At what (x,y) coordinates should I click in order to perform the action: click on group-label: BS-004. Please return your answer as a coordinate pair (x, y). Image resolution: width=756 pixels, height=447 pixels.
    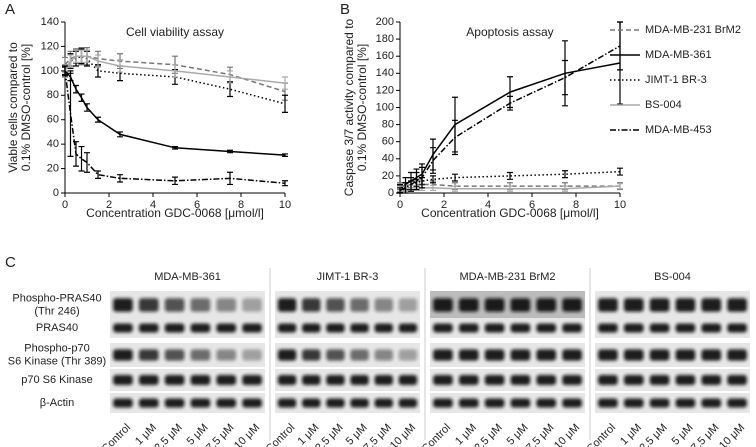
    Looking at the image, I should click on (672, 277).